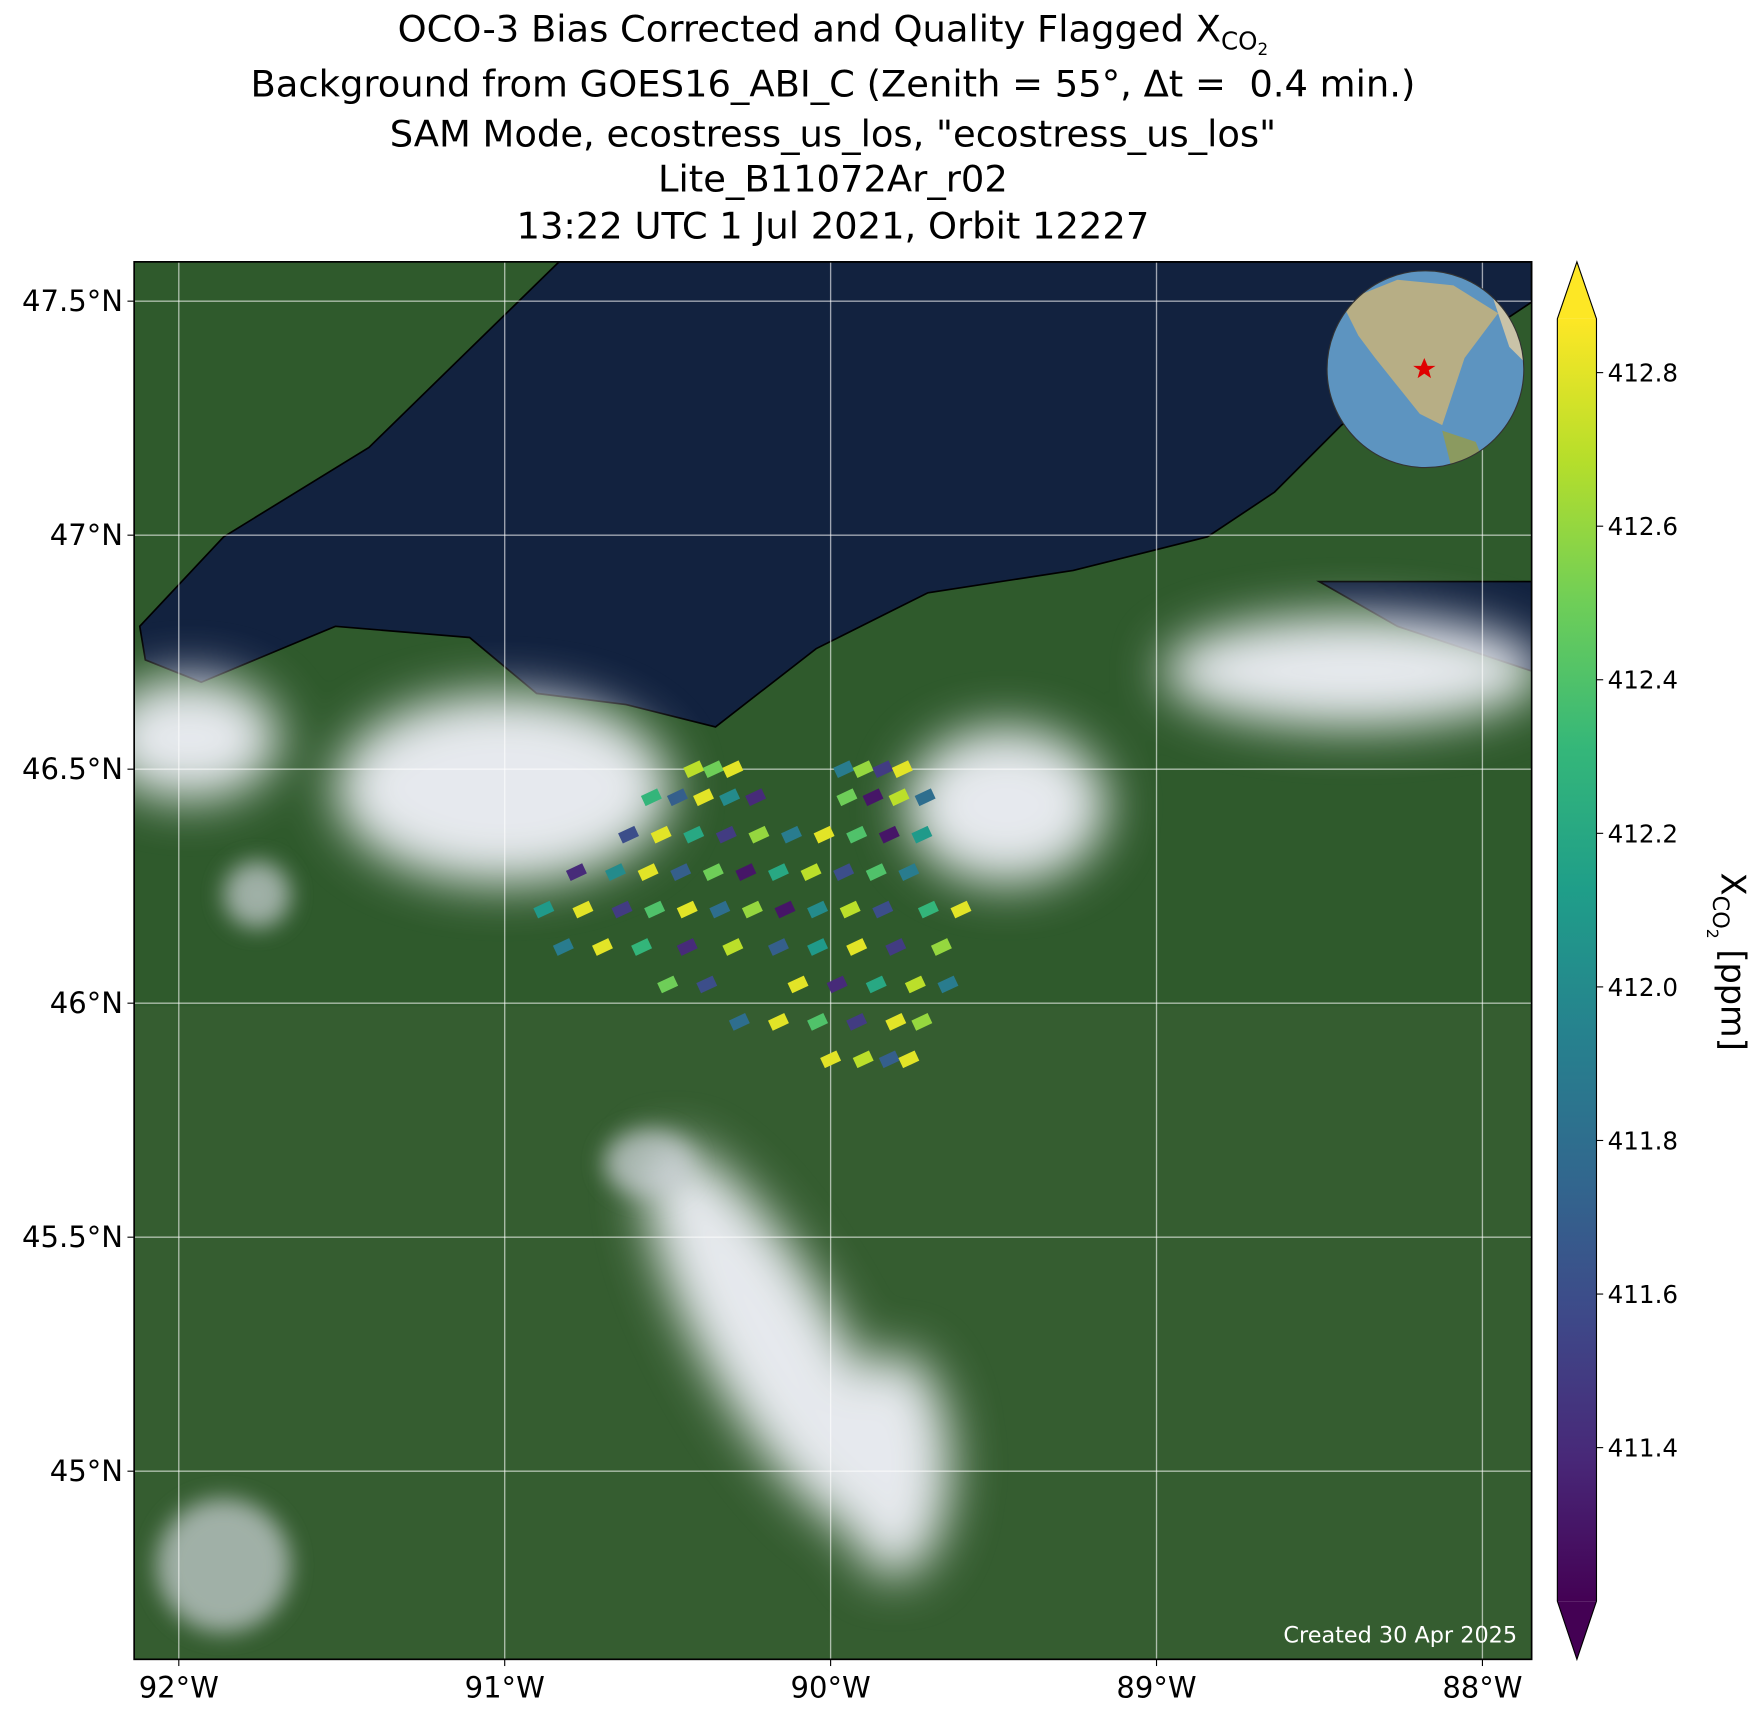 This screenshot has width=1753, height=1711. Describe the element at coordinates (1425, 369) in the screenshot. I see `inset-globe` at that location.